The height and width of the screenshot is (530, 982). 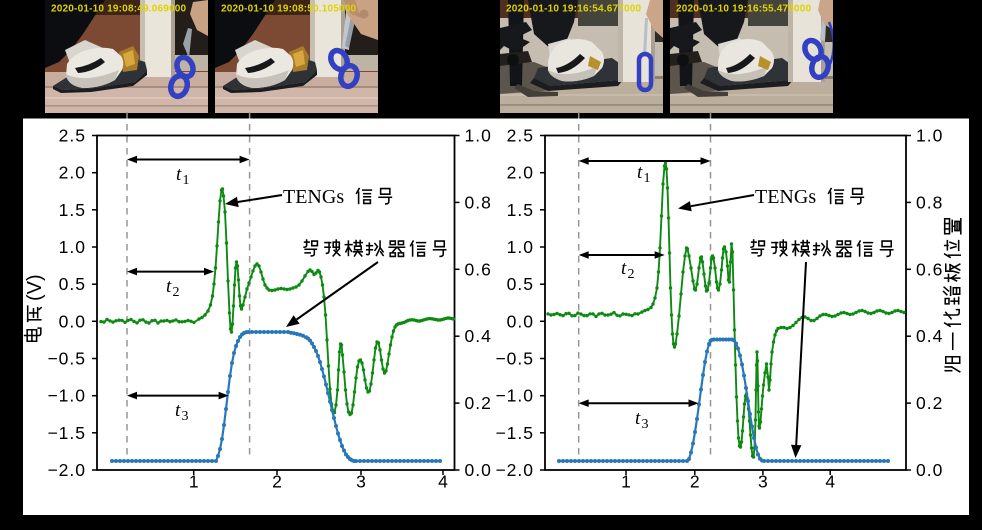 What do you see at coordinates (35, 287) in the screenshot?
I see `svg-text: (V)` at bounding box center [35, 287].